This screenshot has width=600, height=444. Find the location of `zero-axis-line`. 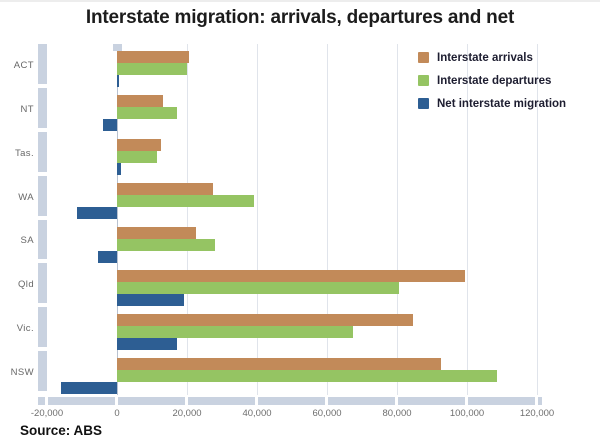

zero-axis-line is located at coordinates (117, 219).